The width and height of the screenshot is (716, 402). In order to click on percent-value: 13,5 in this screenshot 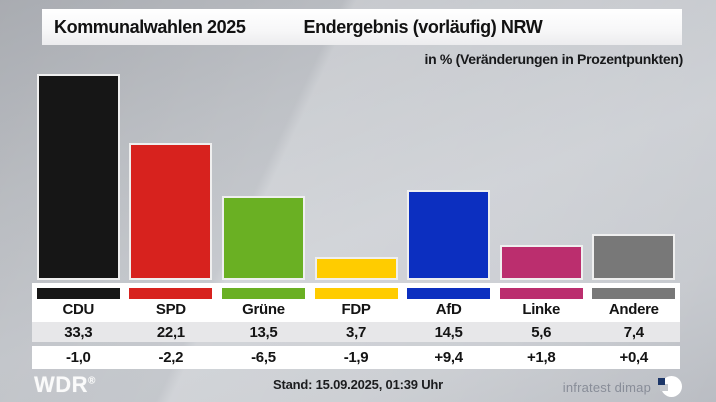, I will do `click(263, 332)`.